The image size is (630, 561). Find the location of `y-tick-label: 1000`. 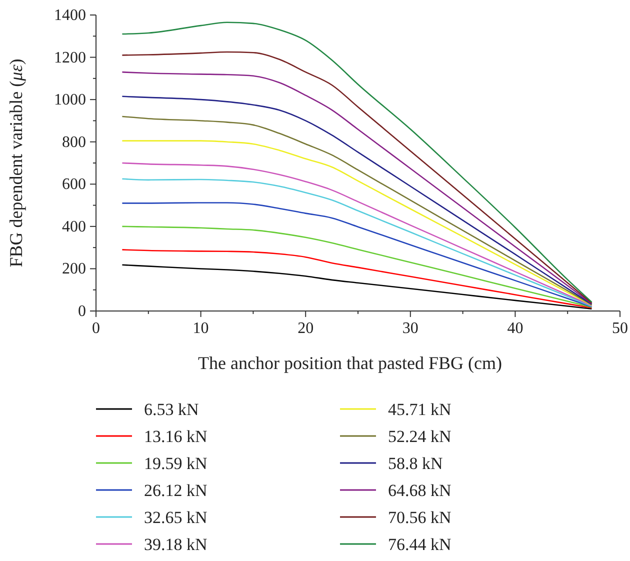

y-tick-label: 1000 is located at coordinates (70, 100).